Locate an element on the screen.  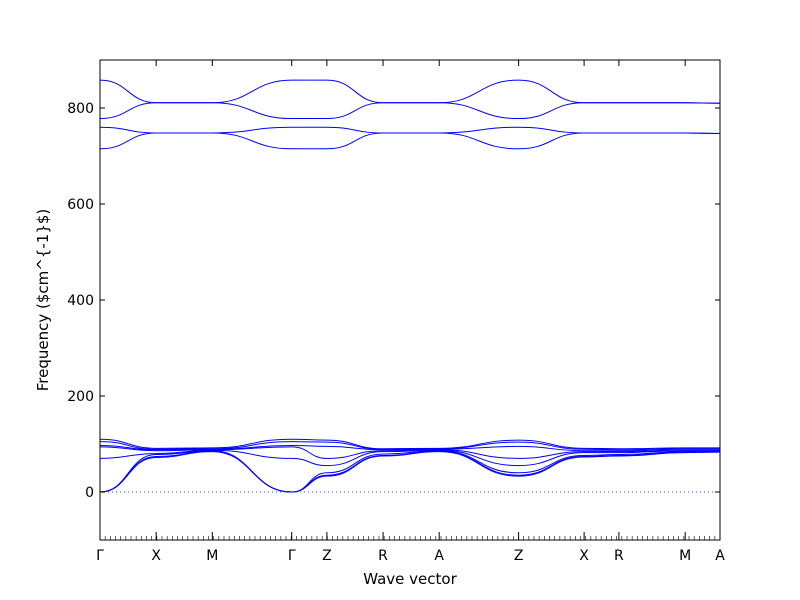
x-axis-label: Wave vector is located at coordinates (410, 579).